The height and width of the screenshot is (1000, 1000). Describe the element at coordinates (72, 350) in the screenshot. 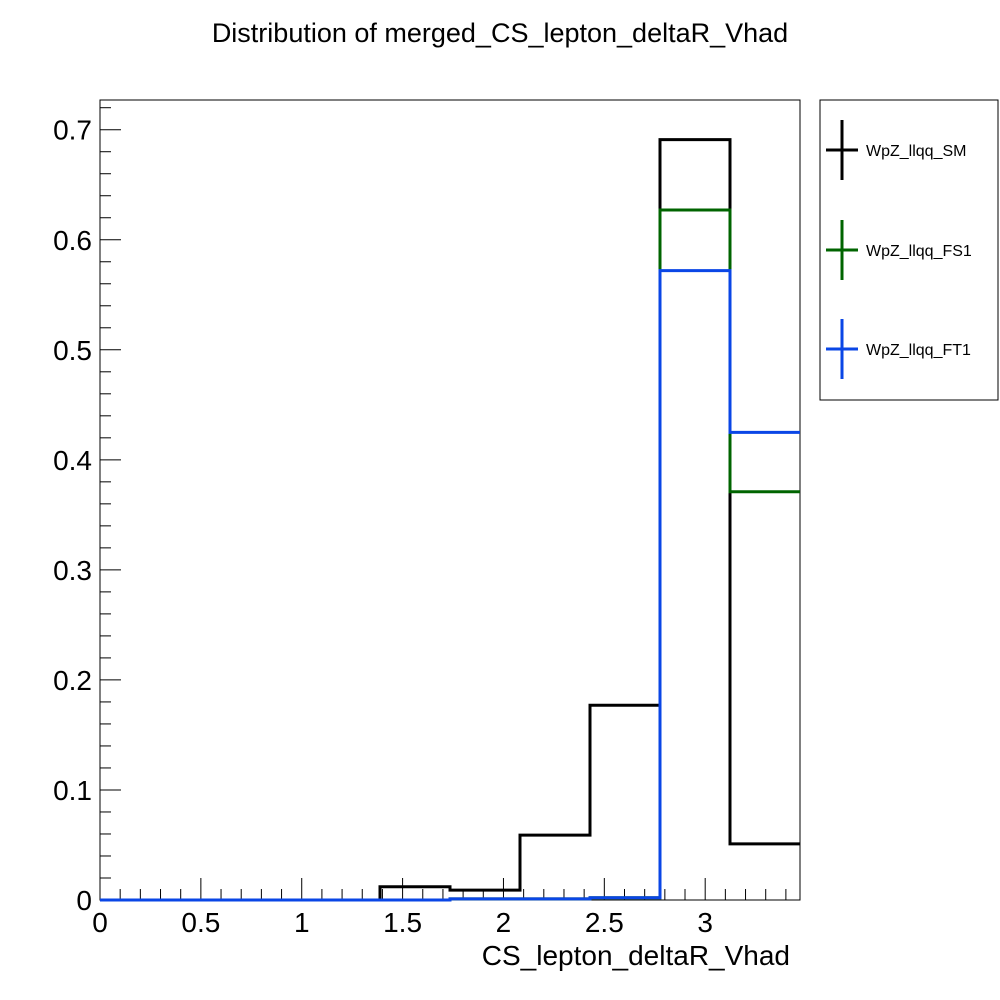

I see `y-tick-label: 0.5` at that location.